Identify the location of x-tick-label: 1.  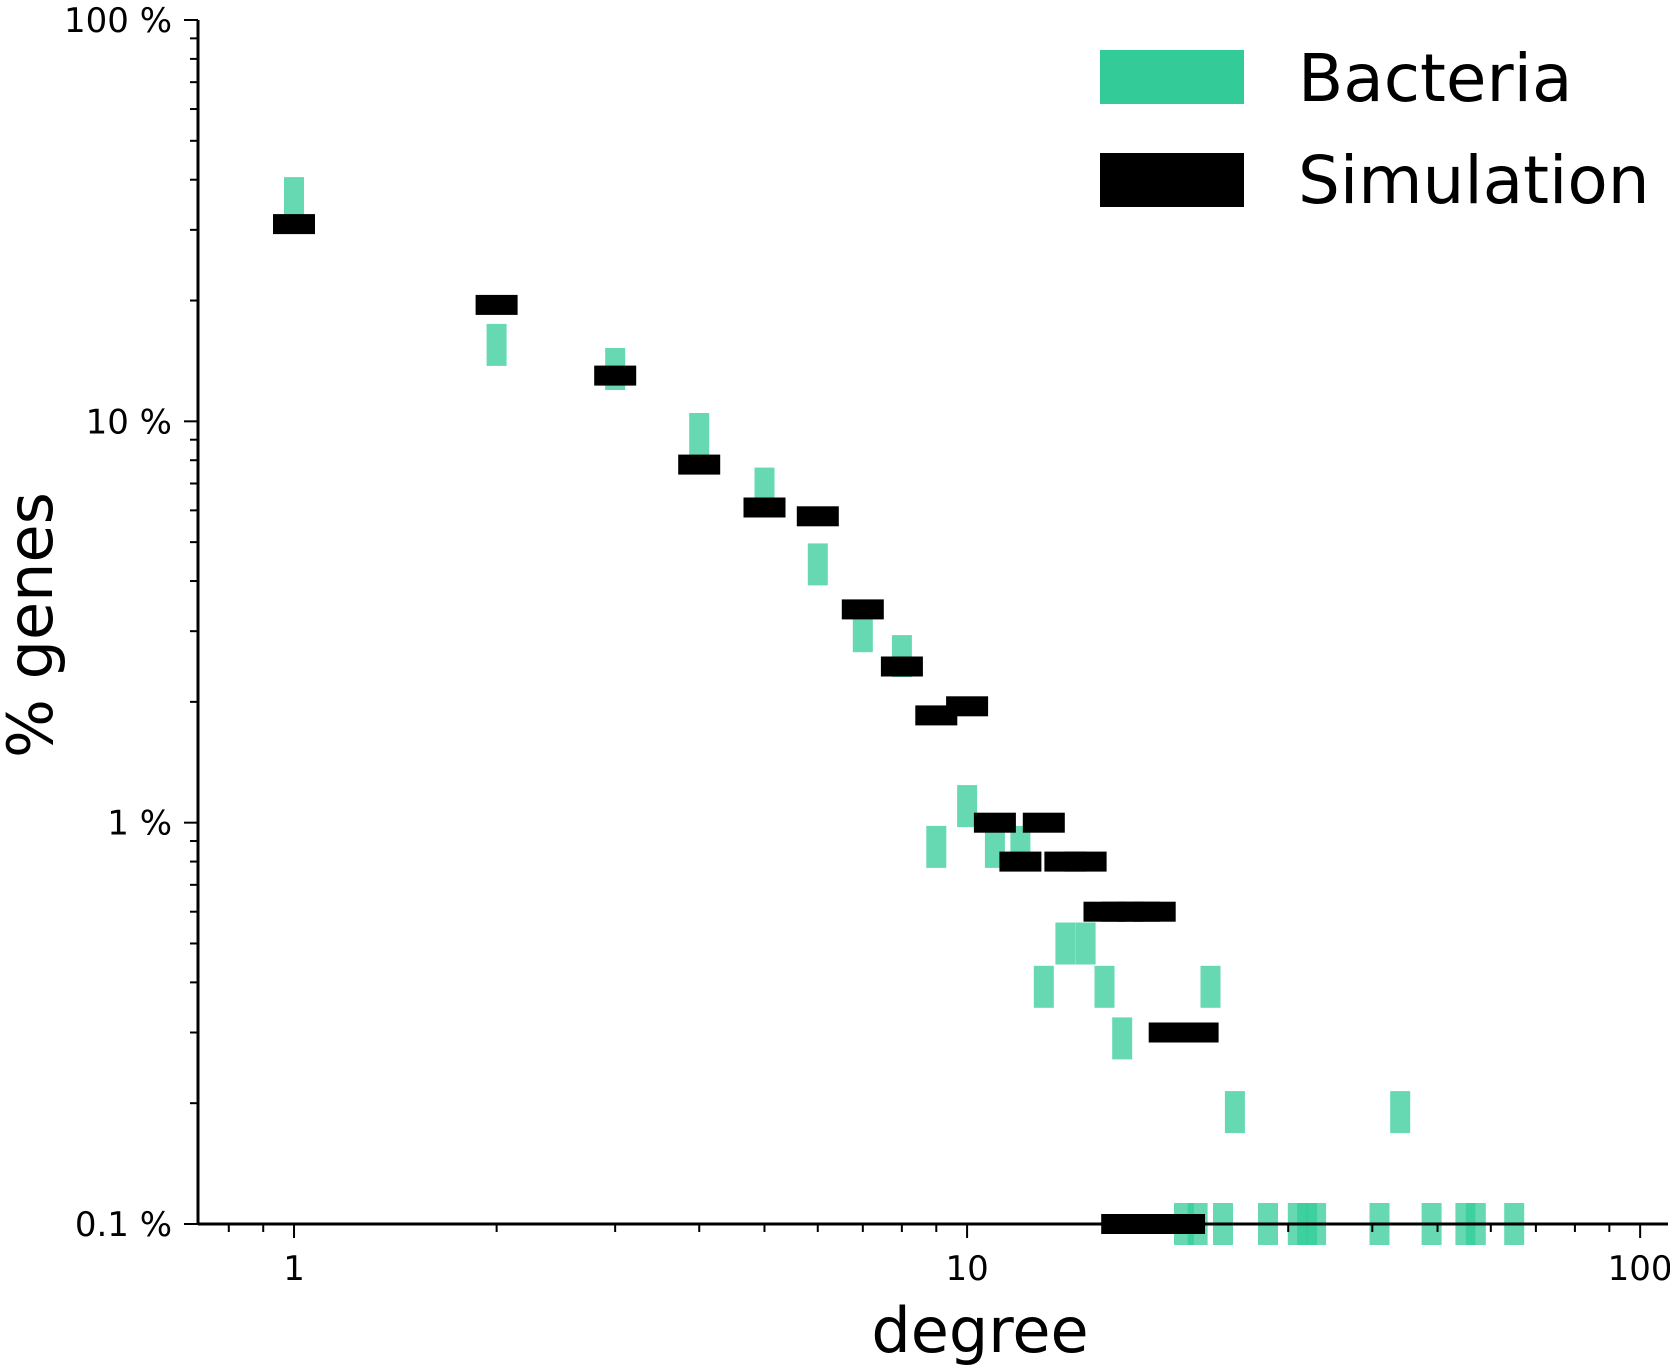
(294, 1269).